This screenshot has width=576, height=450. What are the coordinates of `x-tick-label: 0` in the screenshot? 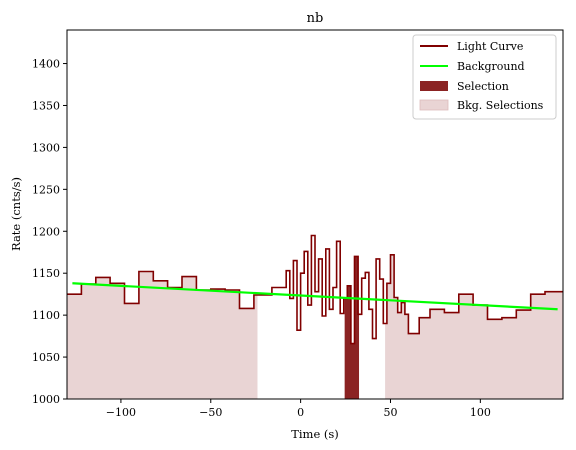 It's located at (300, 412).